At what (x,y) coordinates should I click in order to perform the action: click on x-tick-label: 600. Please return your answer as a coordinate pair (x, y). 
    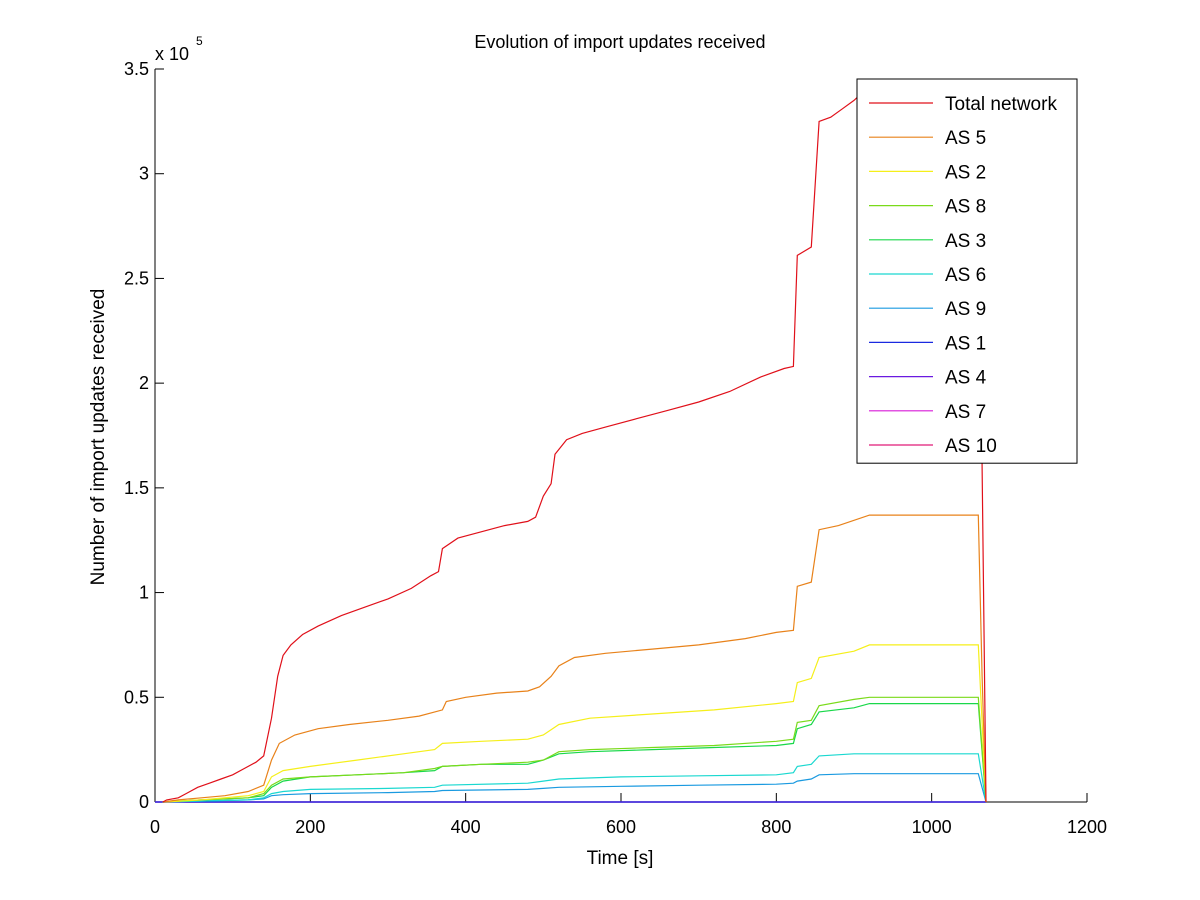
    Looking at the image, I should click on (621, 827).